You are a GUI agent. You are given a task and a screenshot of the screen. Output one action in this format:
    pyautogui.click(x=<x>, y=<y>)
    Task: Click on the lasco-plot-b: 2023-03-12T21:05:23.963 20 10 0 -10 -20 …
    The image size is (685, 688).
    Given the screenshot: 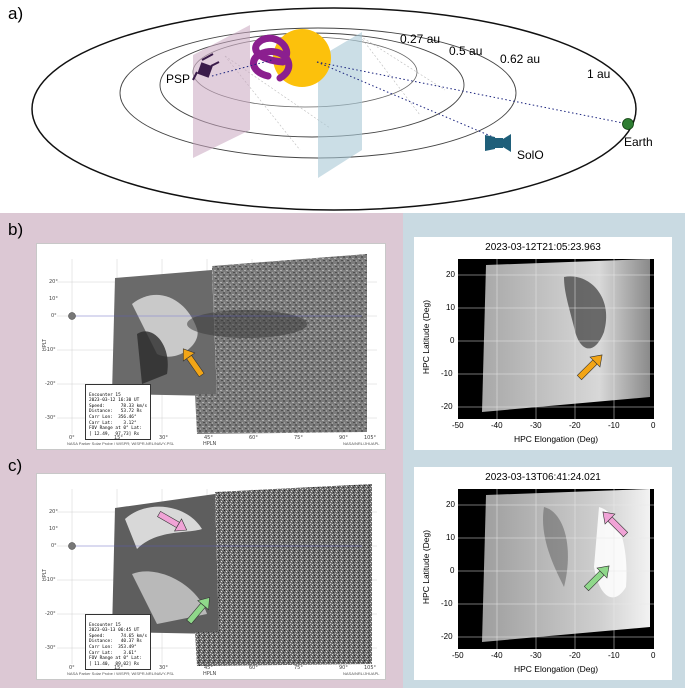 What is the action you would take?
    pyautogui.click(x=543, y=343)
    